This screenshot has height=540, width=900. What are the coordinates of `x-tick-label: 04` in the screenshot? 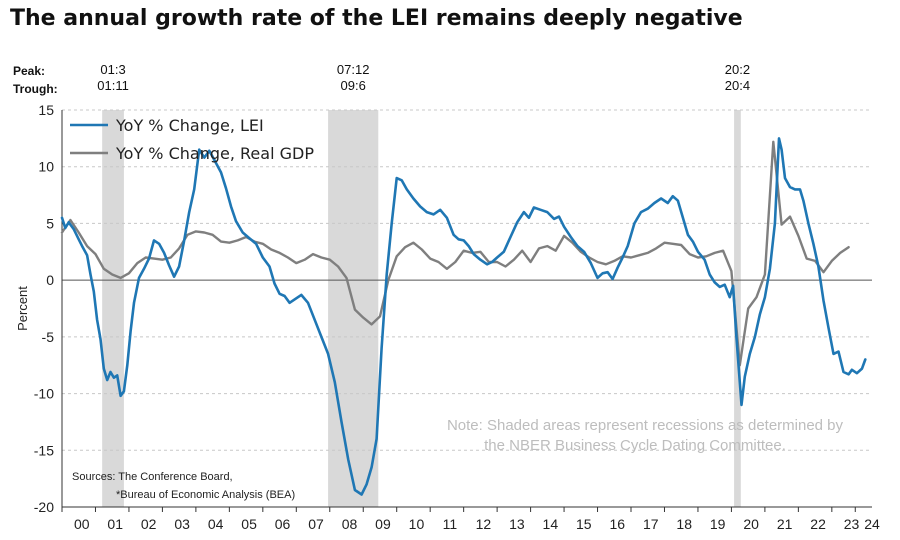 It's located at (216, 524).